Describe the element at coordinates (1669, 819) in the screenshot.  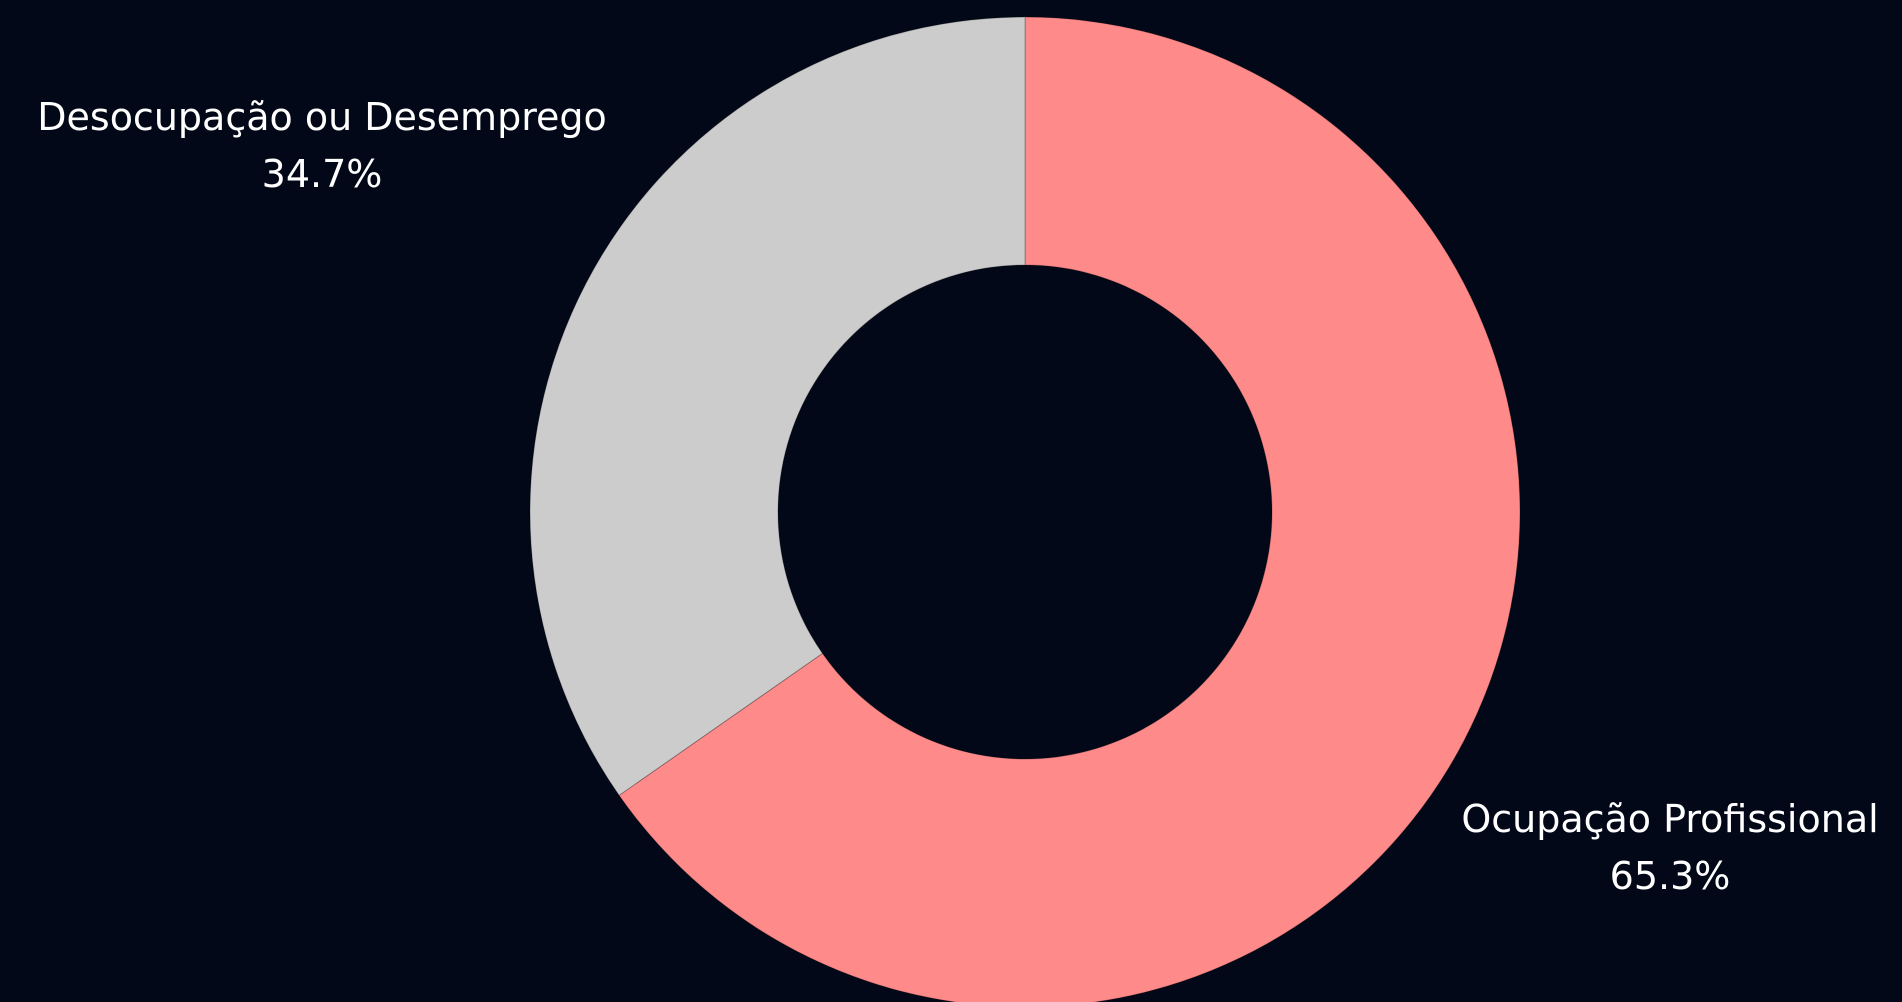
I see `slice-label-0: Ocupação Profissional` at that location.